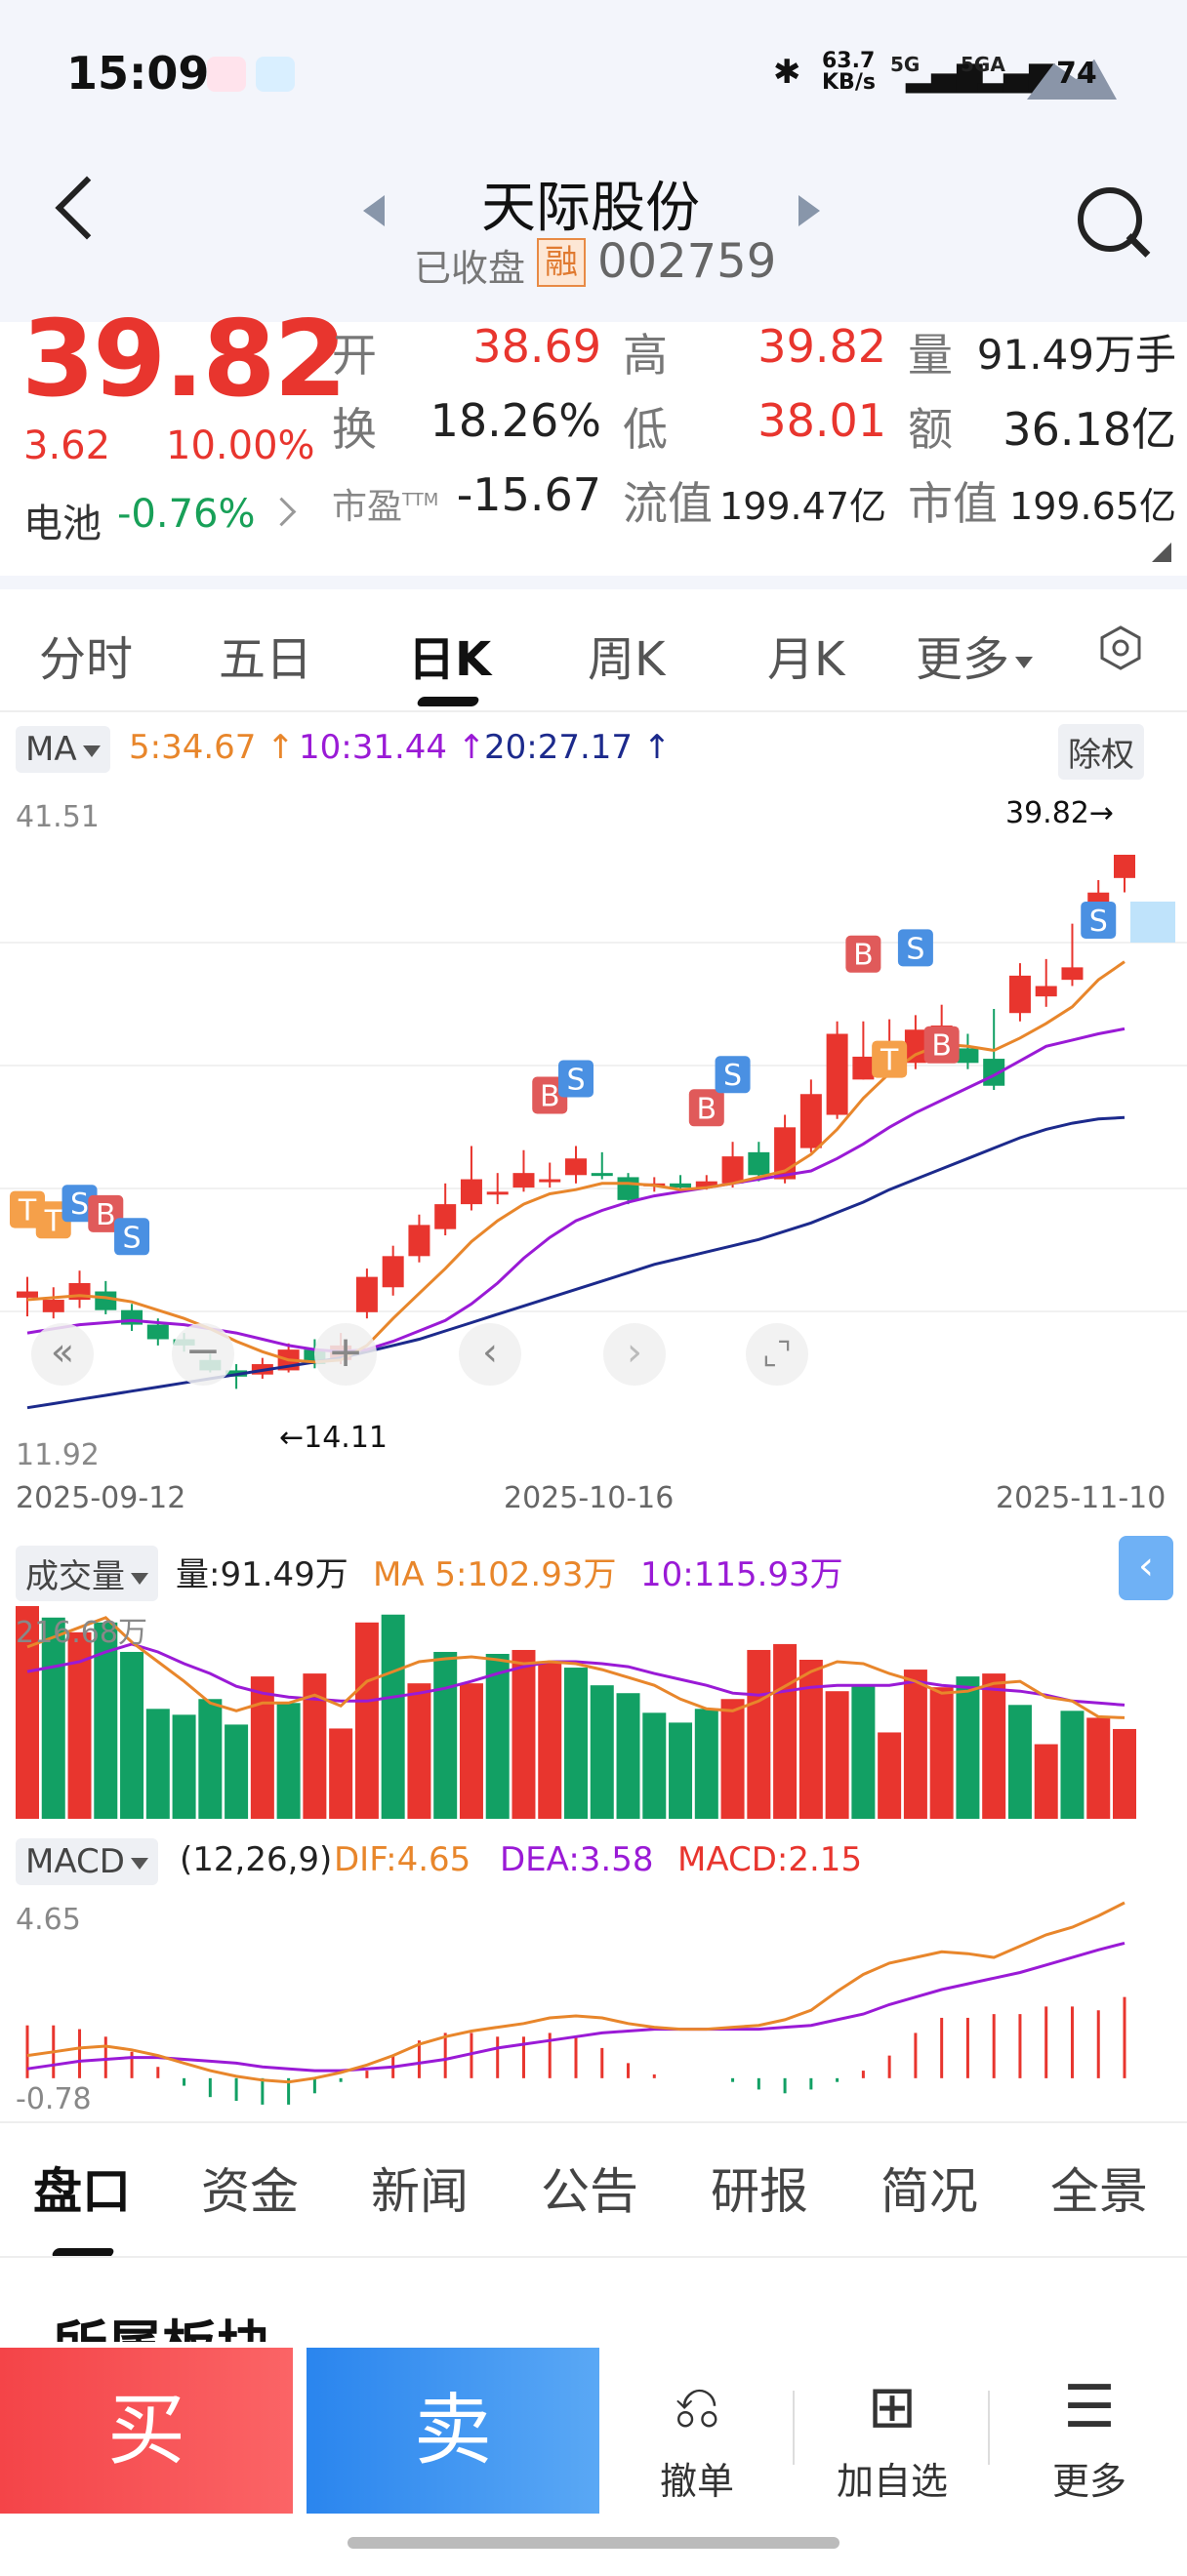 The image size is (1187, 2576). I want to click on more-button: ☰ 更多, so click(1089, 2439).